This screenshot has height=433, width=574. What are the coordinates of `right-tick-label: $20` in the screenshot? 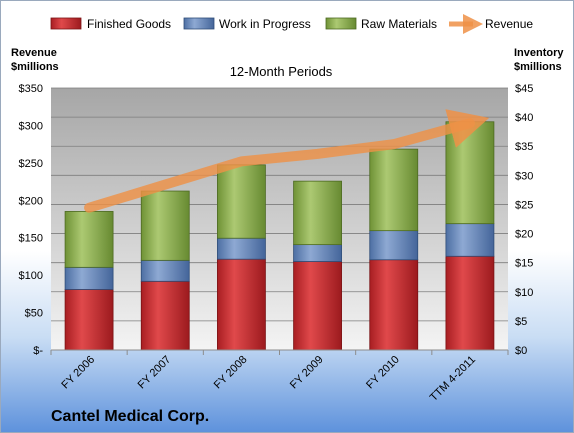 It's located at (524, 235).